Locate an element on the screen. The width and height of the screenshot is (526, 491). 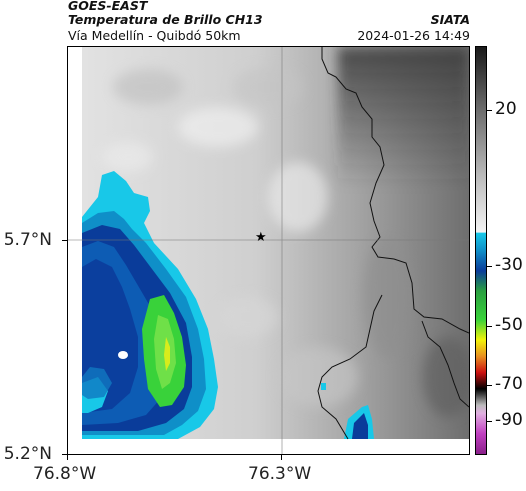
bottom-blank-strip is located at coordinates (268, 446).